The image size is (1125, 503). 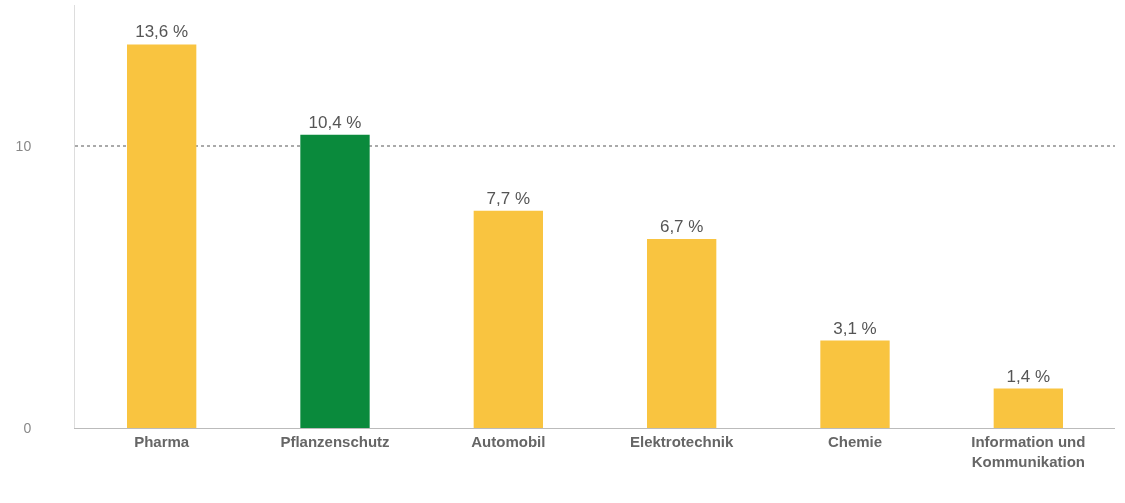 What do you see at coordinates (27, 427) in the screenshot?
I see `y-tick-label: 0` at bounding box center [27, 427].